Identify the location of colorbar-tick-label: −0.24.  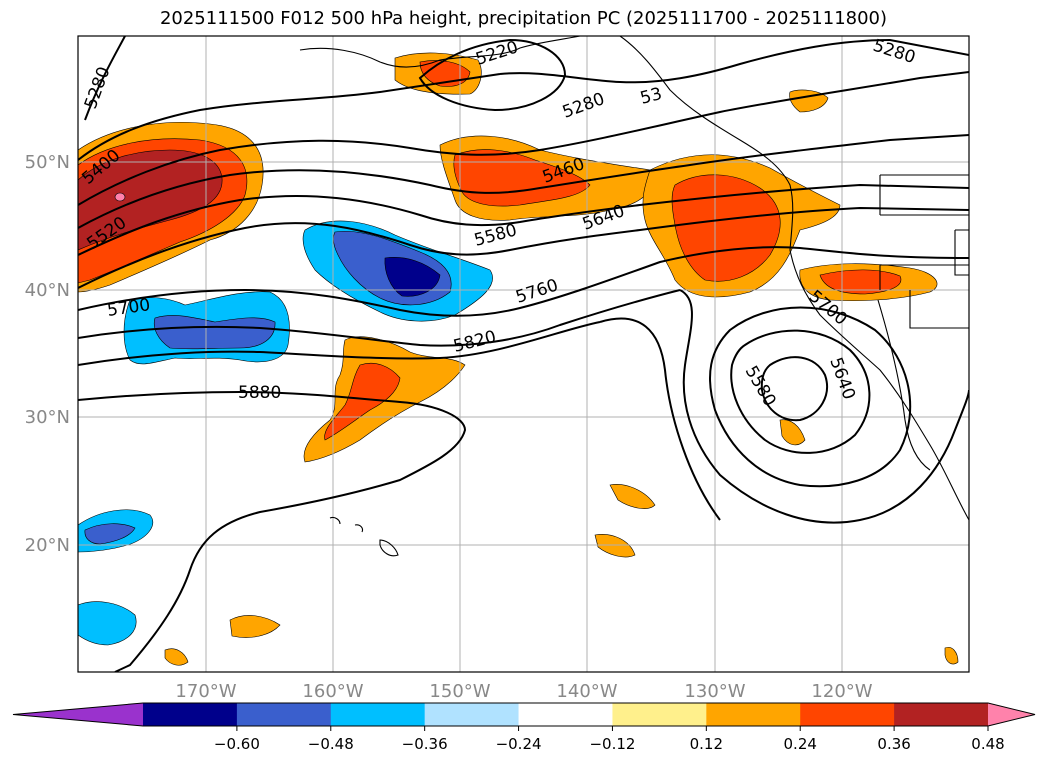
(519, 744).